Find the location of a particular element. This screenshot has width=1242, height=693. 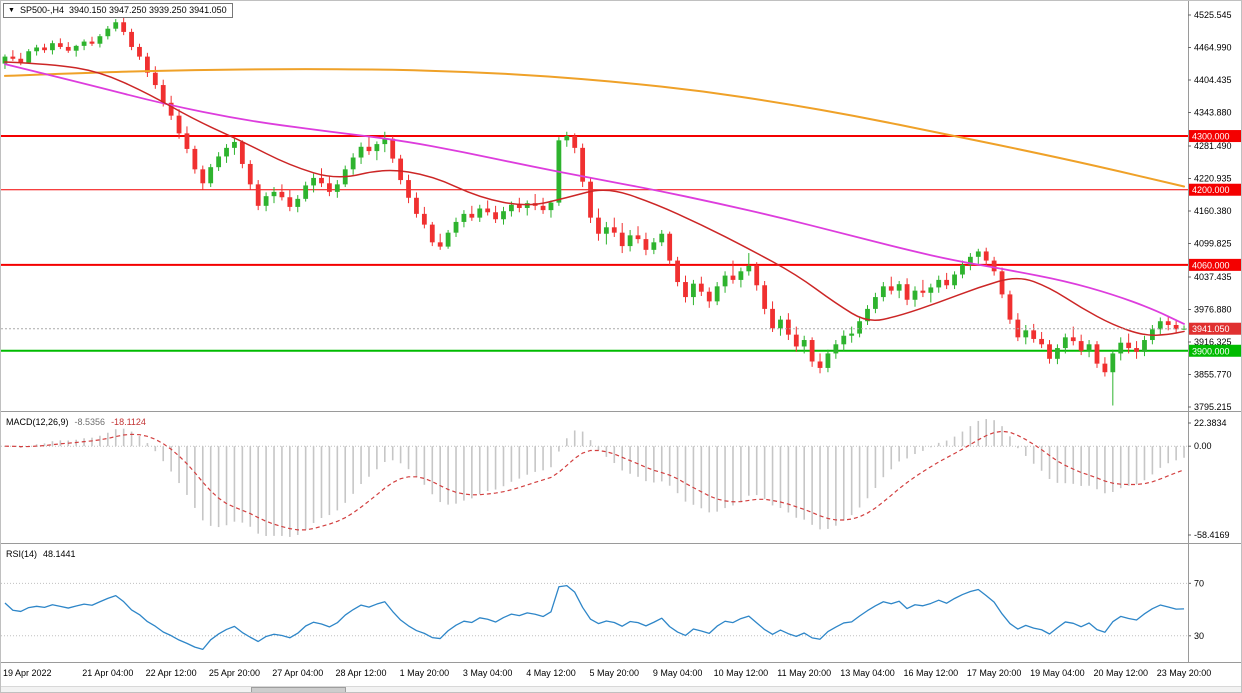

chart-menu-arrow-icon: ▼ is located at coordinates (11, 10).